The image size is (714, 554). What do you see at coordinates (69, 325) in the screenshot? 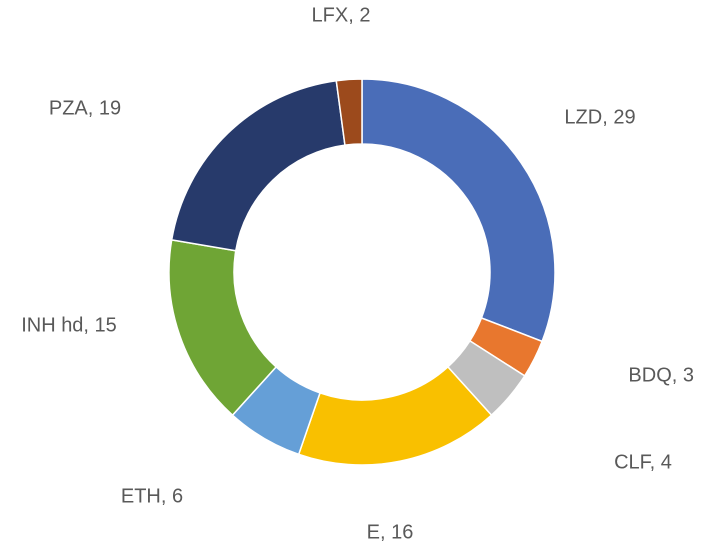
I see `data-label-inh-hd: INH hd, 15` at bounding box center [69, 325].